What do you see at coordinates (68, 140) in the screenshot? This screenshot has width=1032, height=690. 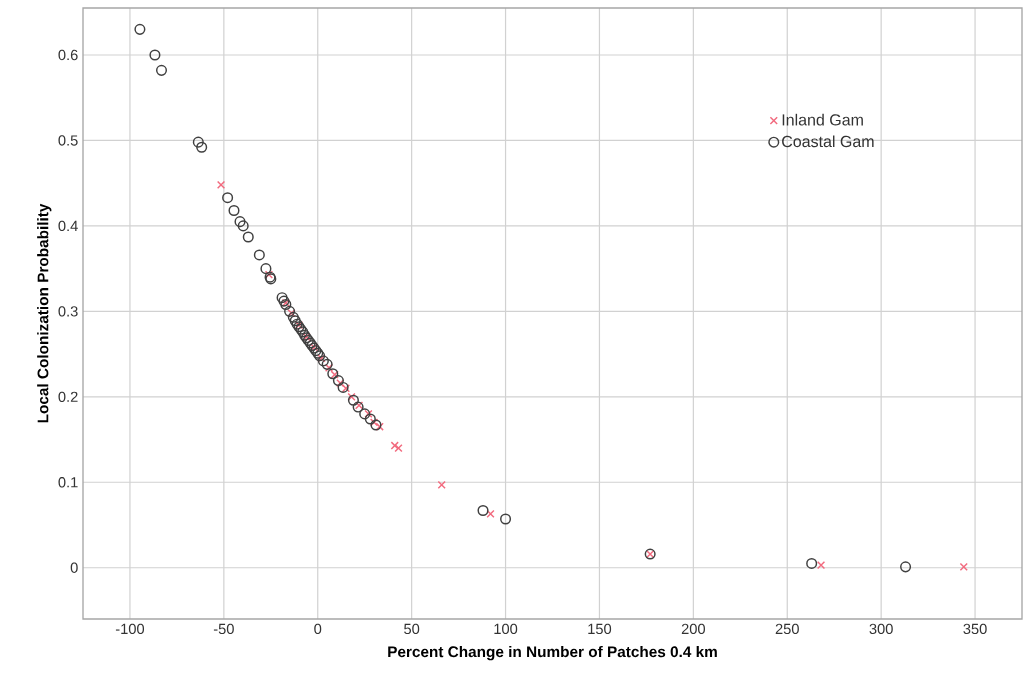 I see `y-tick-label: 0.5` at bounding box center [68, 140].